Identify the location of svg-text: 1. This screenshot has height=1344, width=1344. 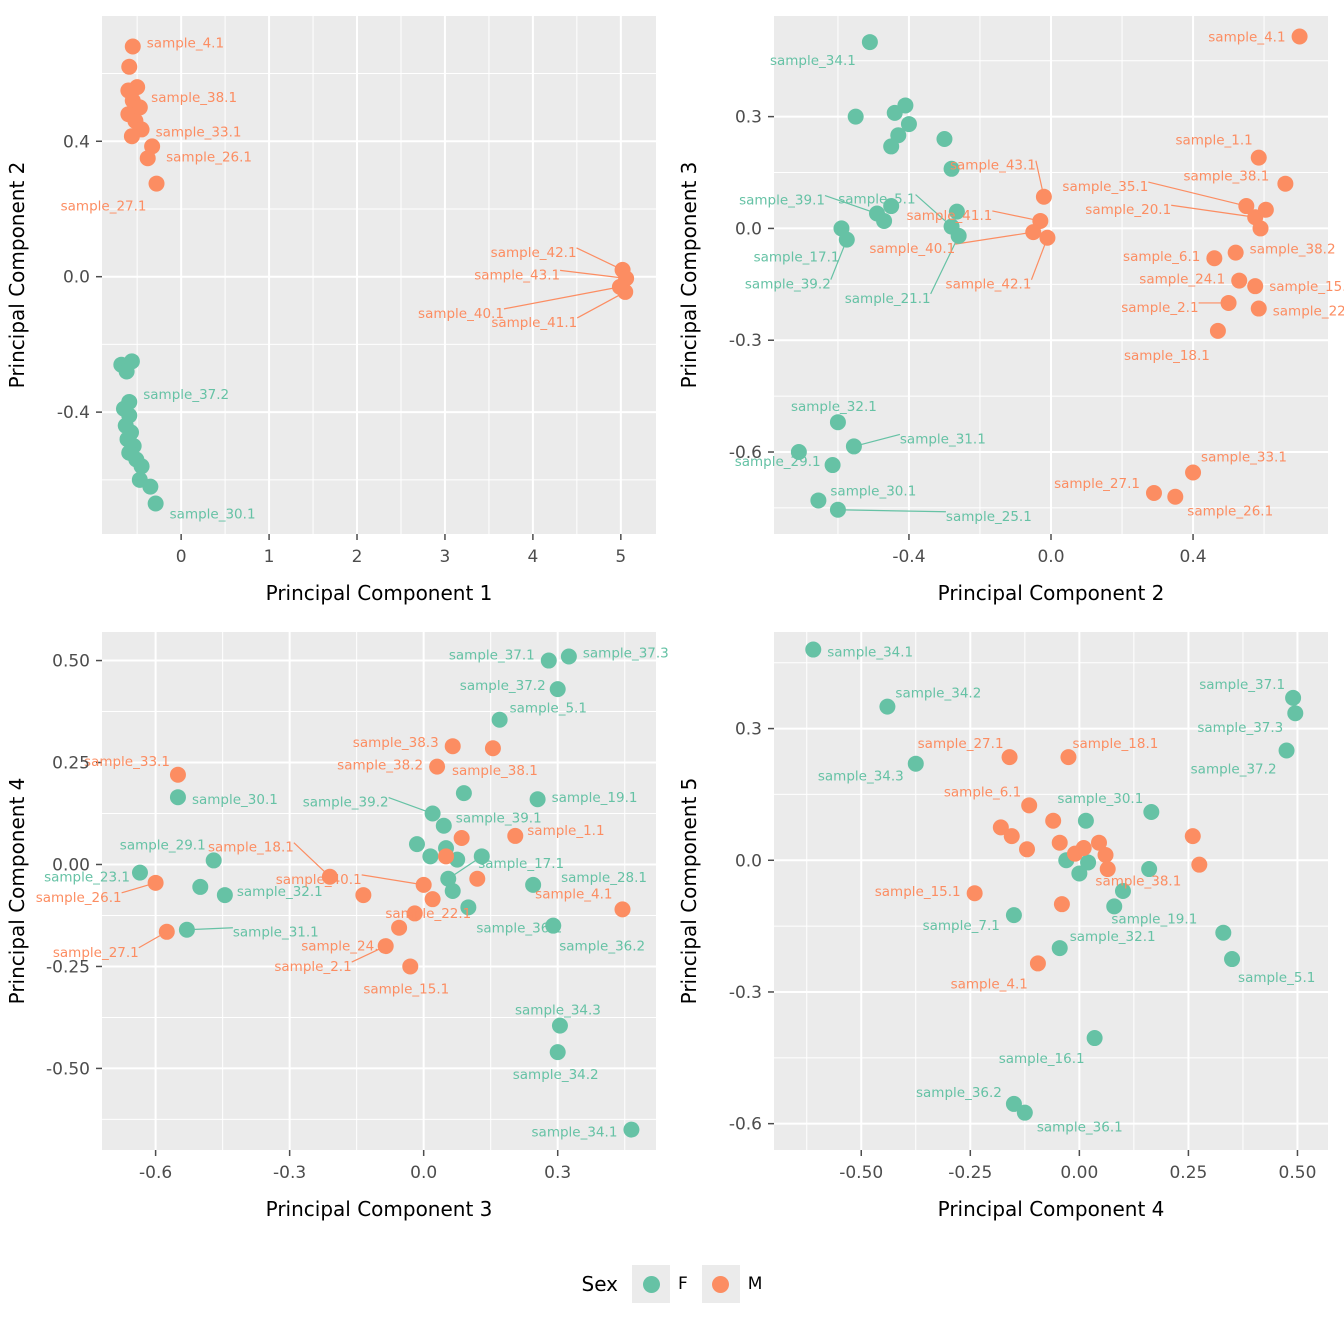
(269, 557).